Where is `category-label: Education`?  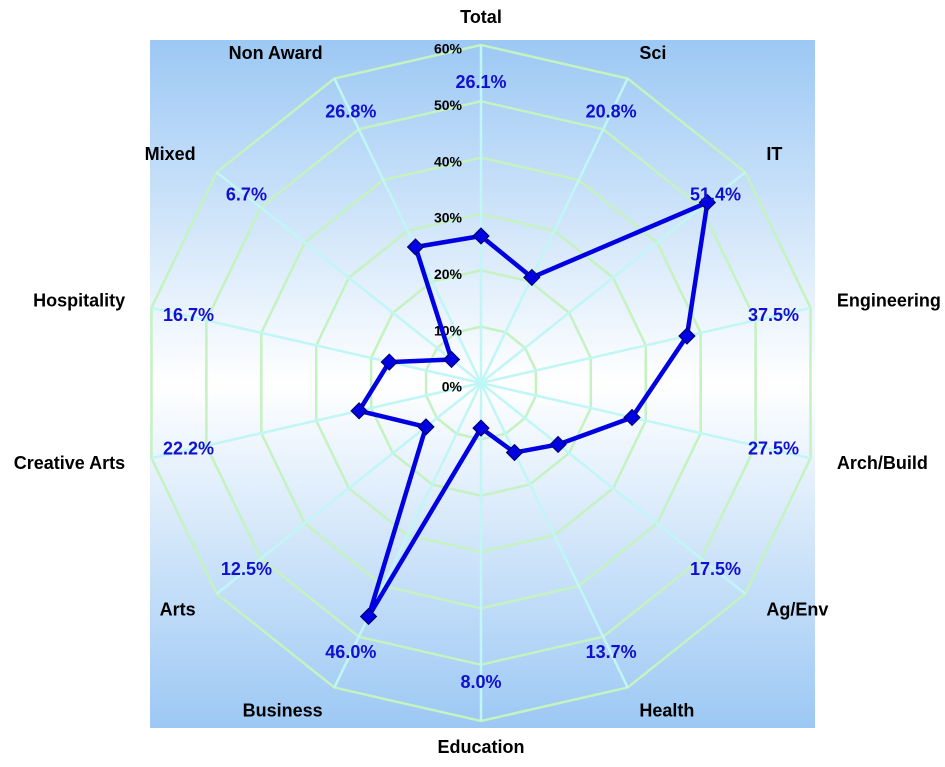
category-label: Education is located at coordinates (480, 747).